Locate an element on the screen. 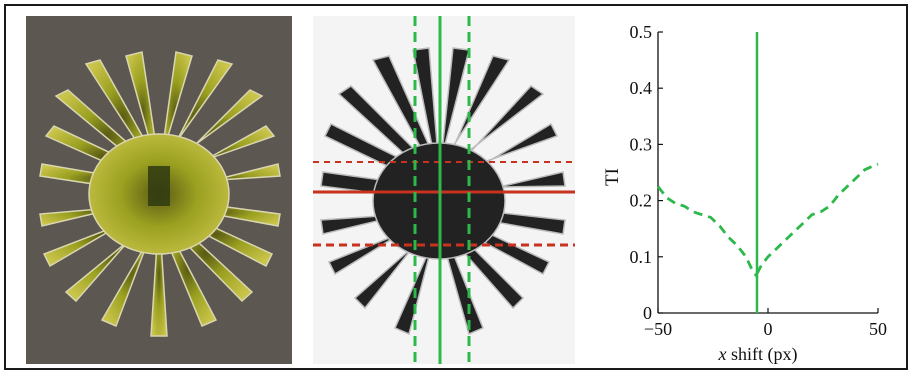  x-tick-label: −50 is located at coordinates (658, 329).